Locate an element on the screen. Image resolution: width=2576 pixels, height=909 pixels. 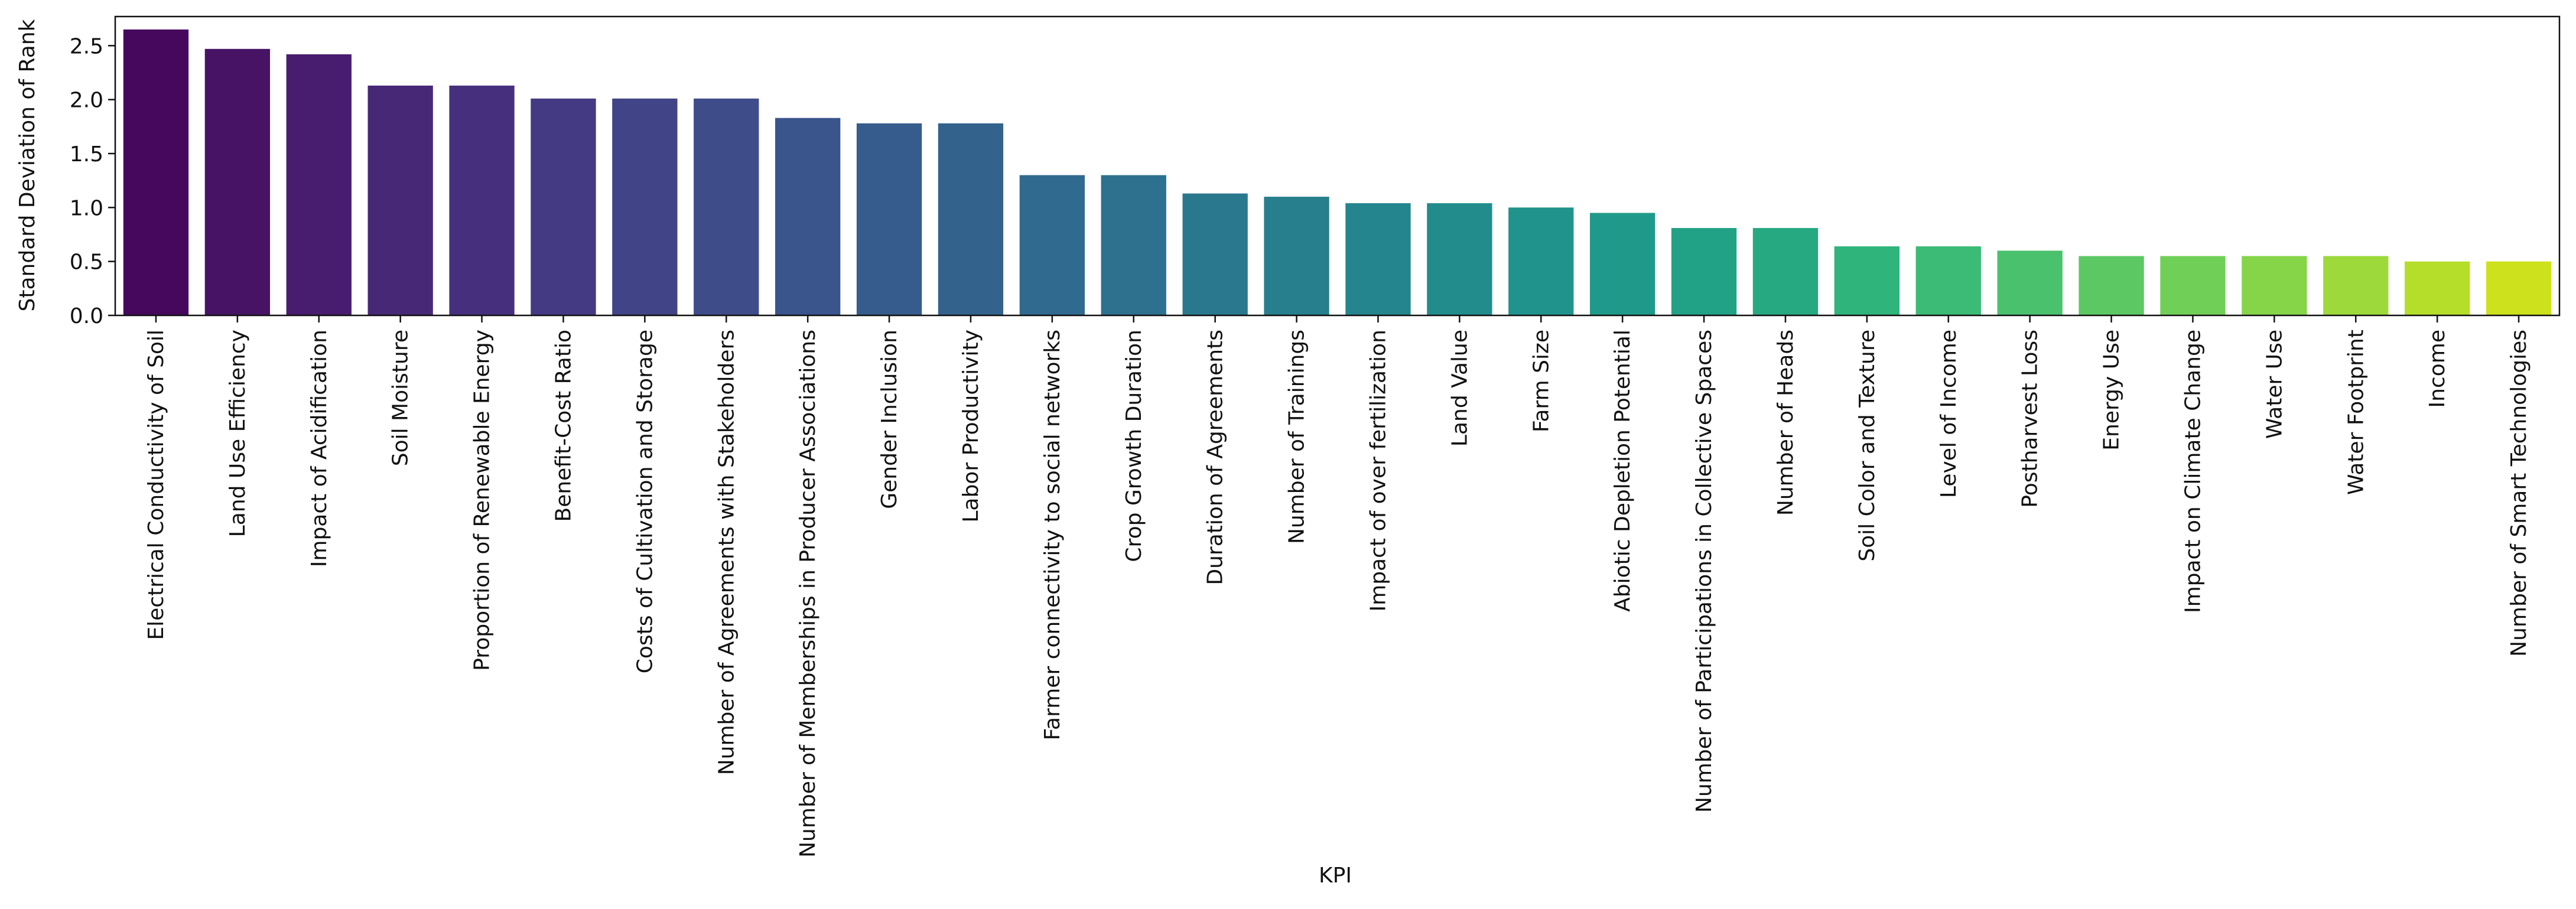
x-tick-label: Level of Income is located at coordinates (1949, 414).